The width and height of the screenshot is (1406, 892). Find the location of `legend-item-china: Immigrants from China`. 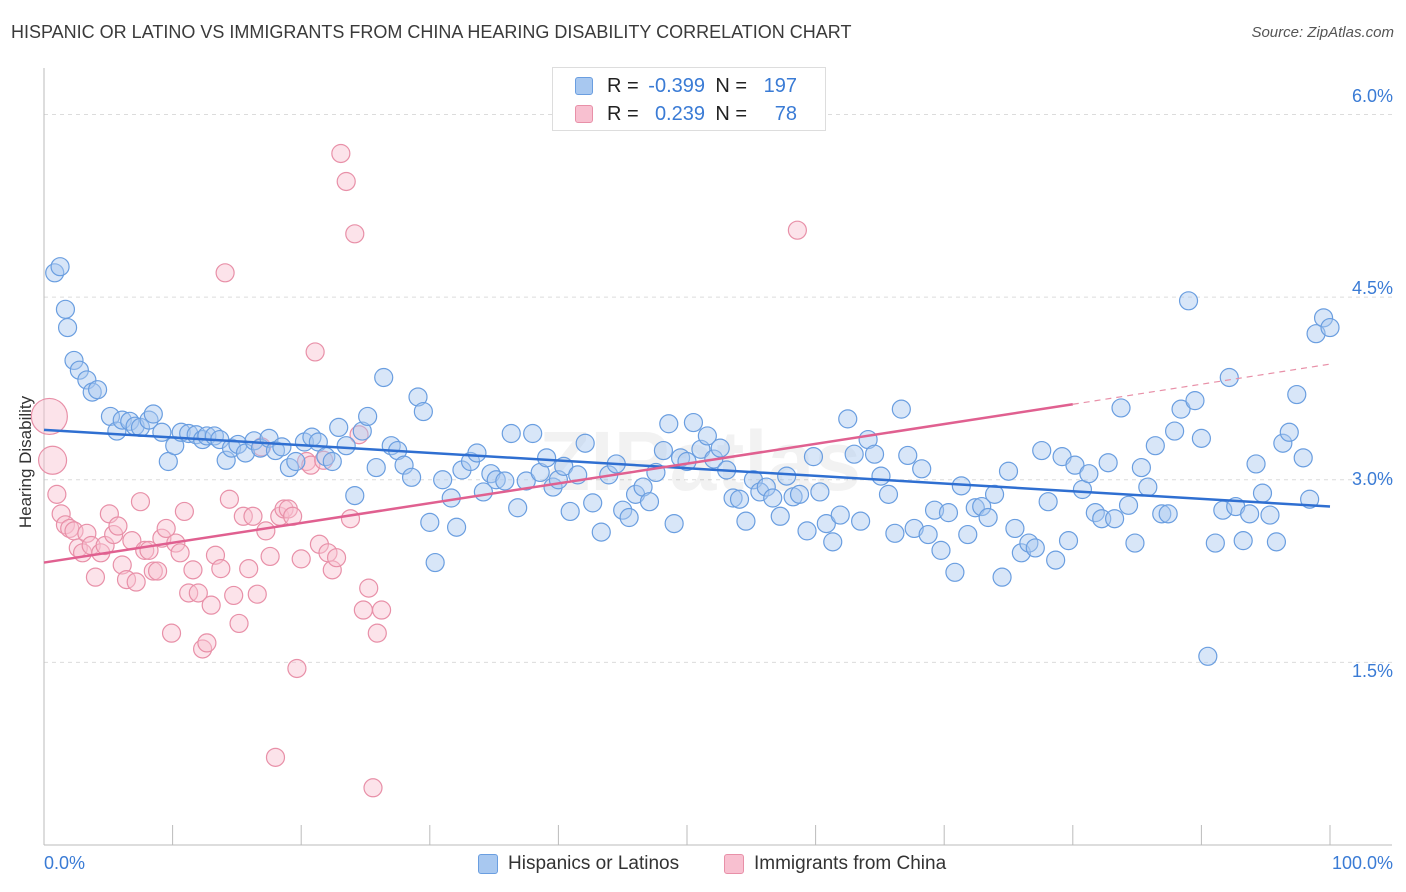

legend-item-china: Immigrants from China is located at coordinates (835, 864).